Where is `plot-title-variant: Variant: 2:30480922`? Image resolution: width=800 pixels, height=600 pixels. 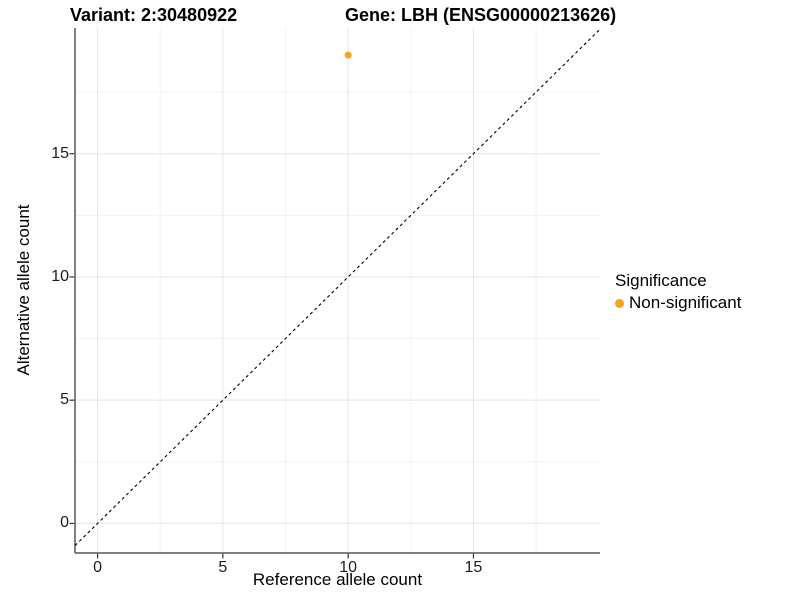 plot-title-variant: Variant: 2:30480922 is located at coordinates (154, 15).